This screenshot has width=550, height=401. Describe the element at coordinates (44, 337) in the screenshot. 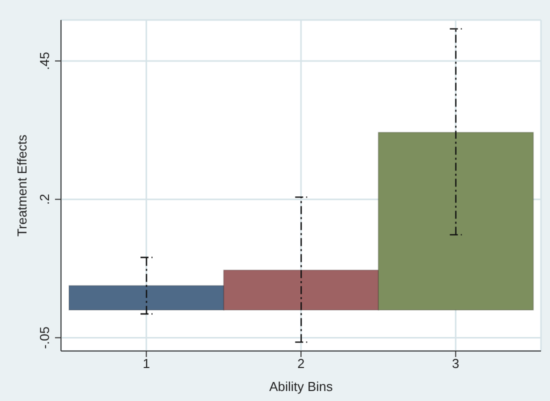

I see `y-tick-label: -.05` at that location.